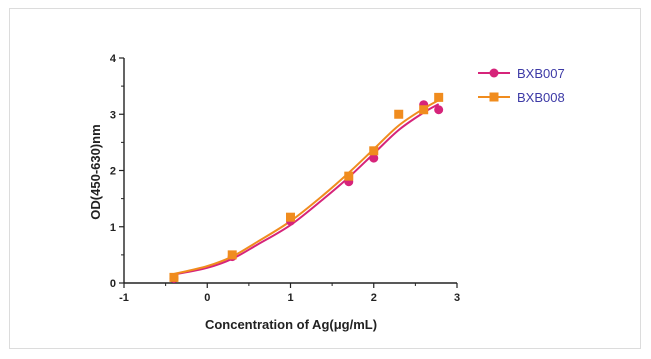  I want to click on y-tick-label: 0, so click(113, 284).